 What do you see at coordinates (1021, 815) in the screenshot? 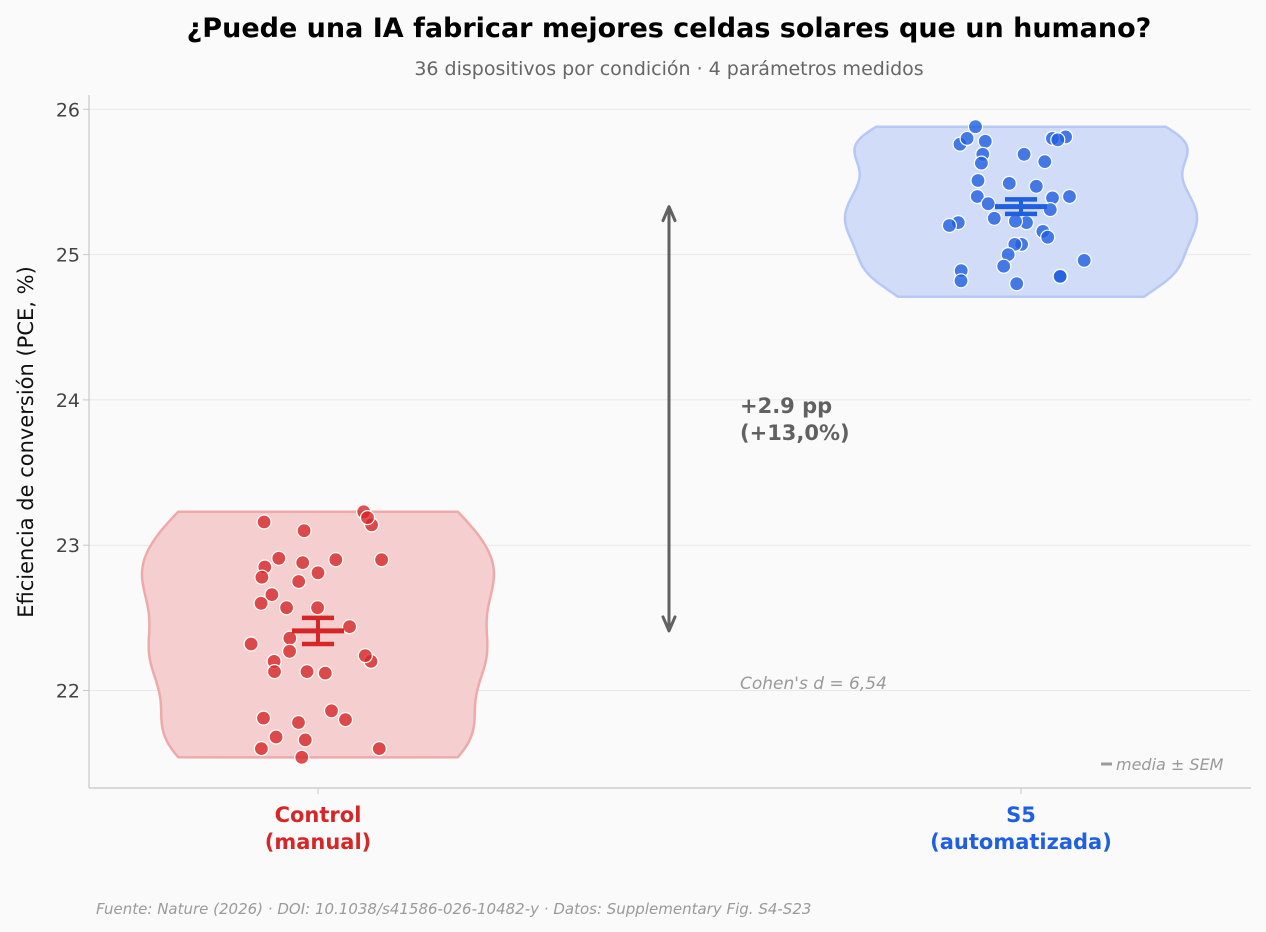
I see `x-label-s5: S5` at bounding box center [1021, 815].